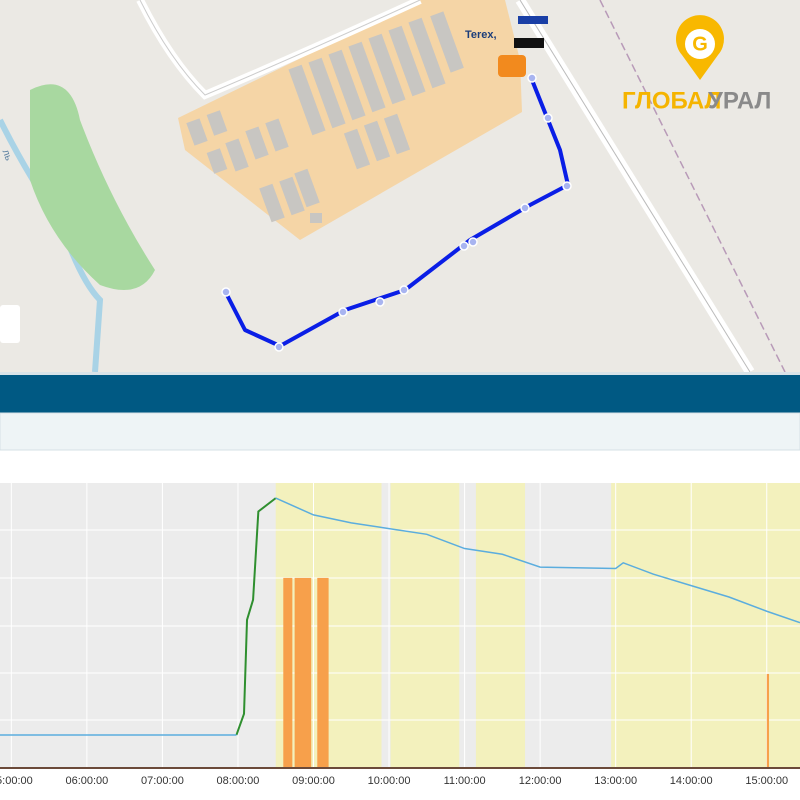  What do you see at coordinates (162, 781) in the screenshot?
I see `x-tick-label: 07:00:00` at bounding box center [162, 781].